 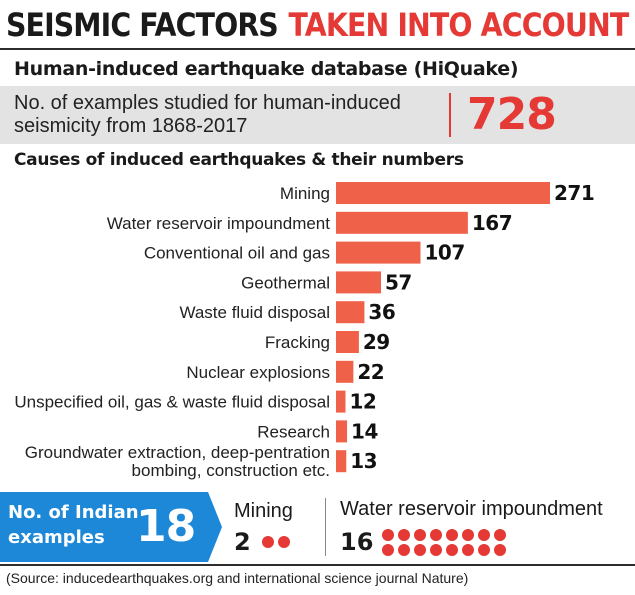 I want to click on water-count: 16, so click(x=357, y=542).